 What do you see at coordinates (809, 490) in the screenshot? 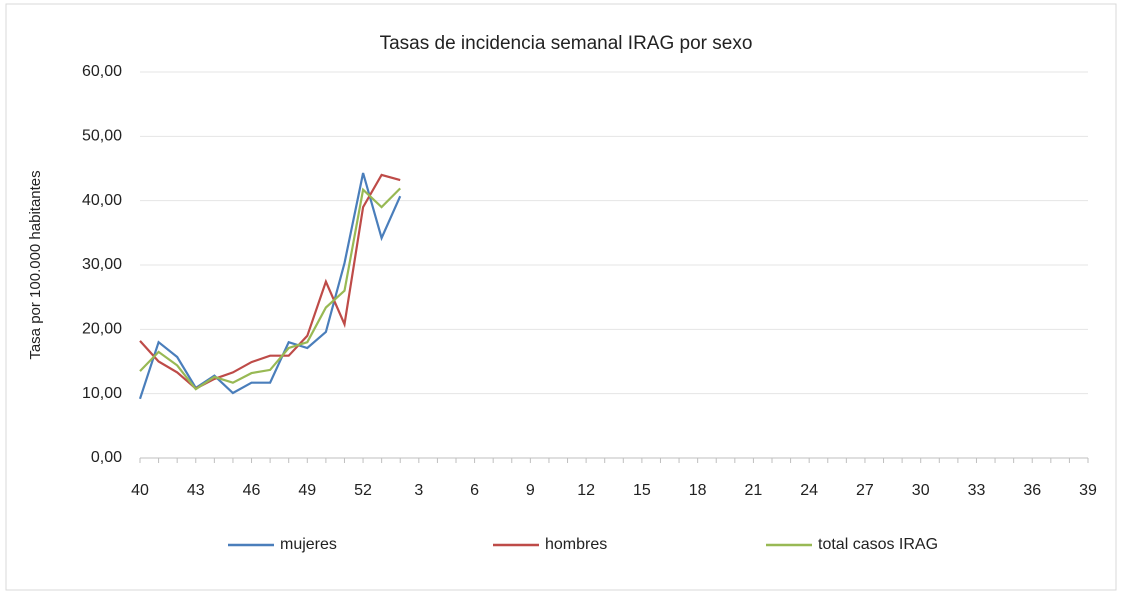
I see `x-tick-label: 24` at bounding box center [809, 490].